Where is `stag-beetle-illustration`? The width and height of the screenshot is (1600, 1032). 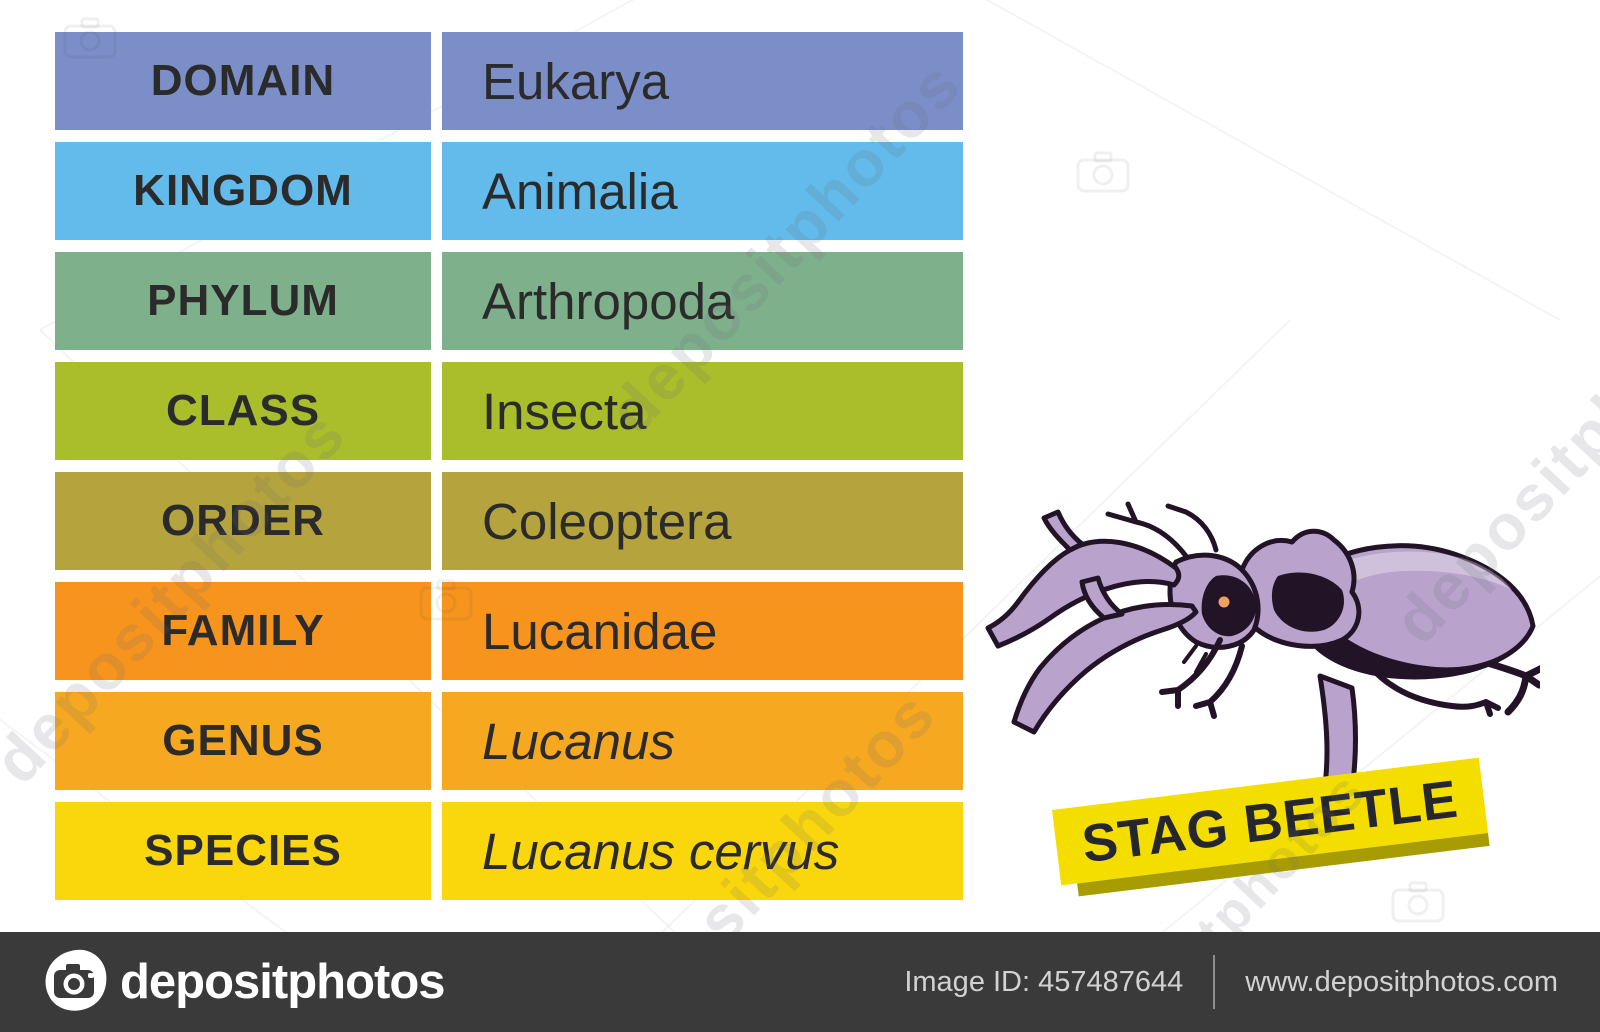
stag-beetle-illustration is located at coordinates (1262, 654).